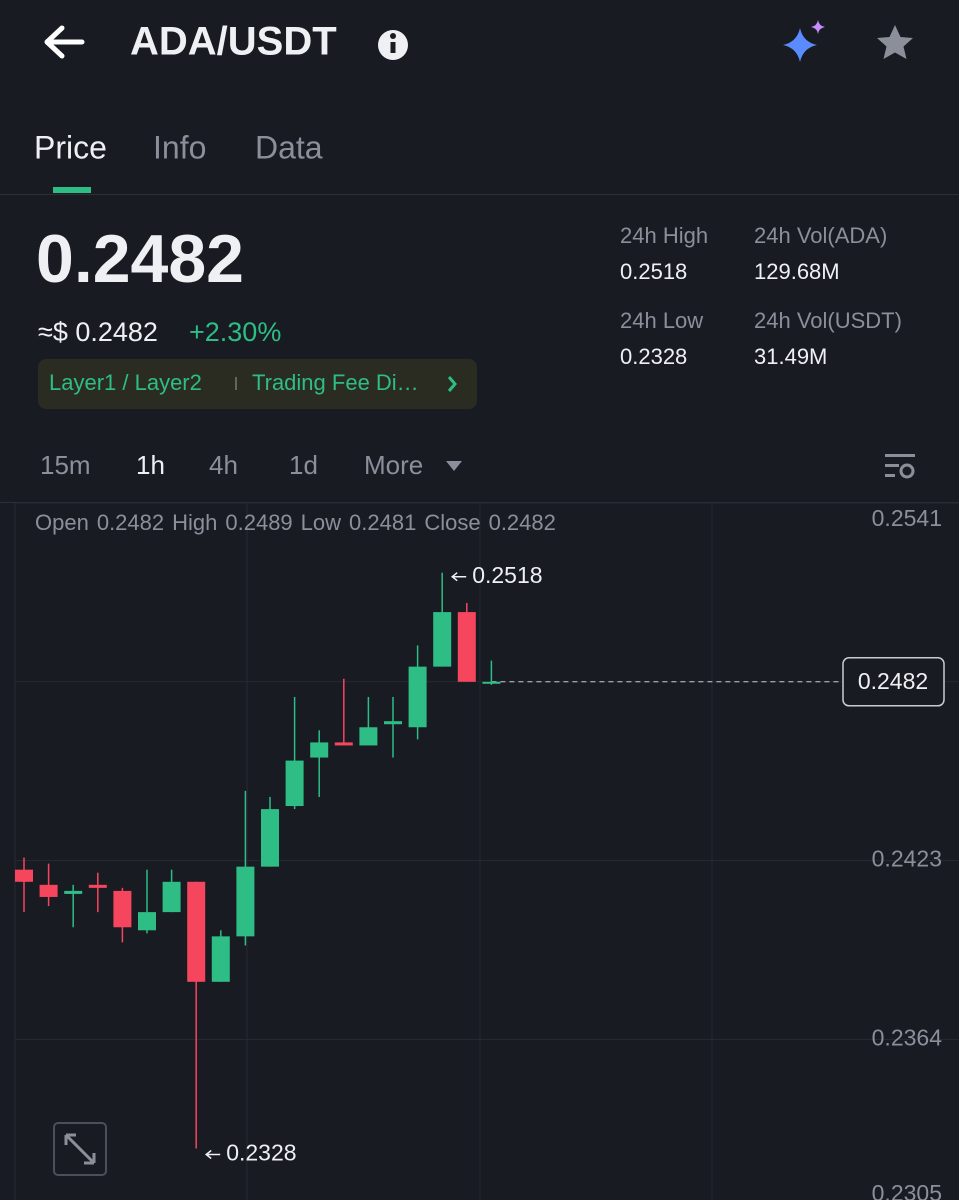 The width and height of the screenshot is (959, 1200). Describe the element at coordinates (454, 466) in the screenshot. I see `dropdown-caret` at that location.